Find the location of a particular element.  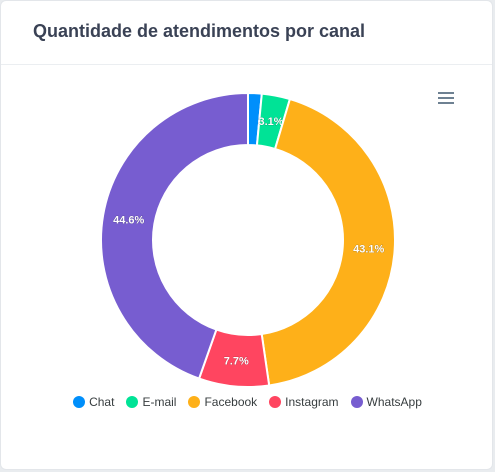

legend-item-whatsapp: WhatsApp is located at coordinates (386, 402).